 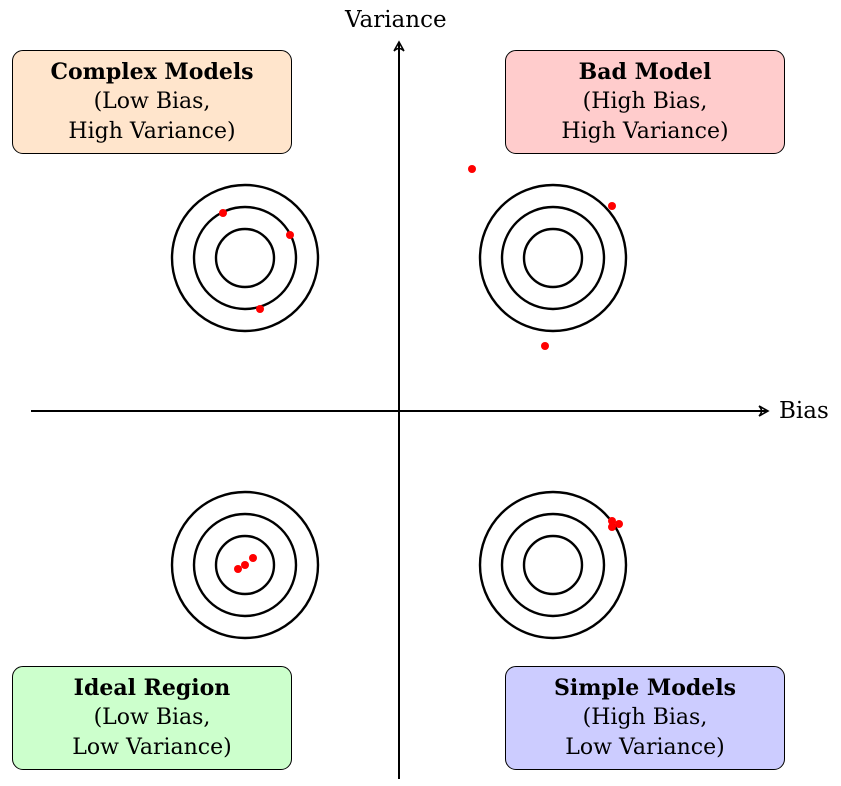 What do you see at coordinates (152, 72) in the screenshot?
I see `complex-models-title: Complex Models` at bounding box center [152, 72].